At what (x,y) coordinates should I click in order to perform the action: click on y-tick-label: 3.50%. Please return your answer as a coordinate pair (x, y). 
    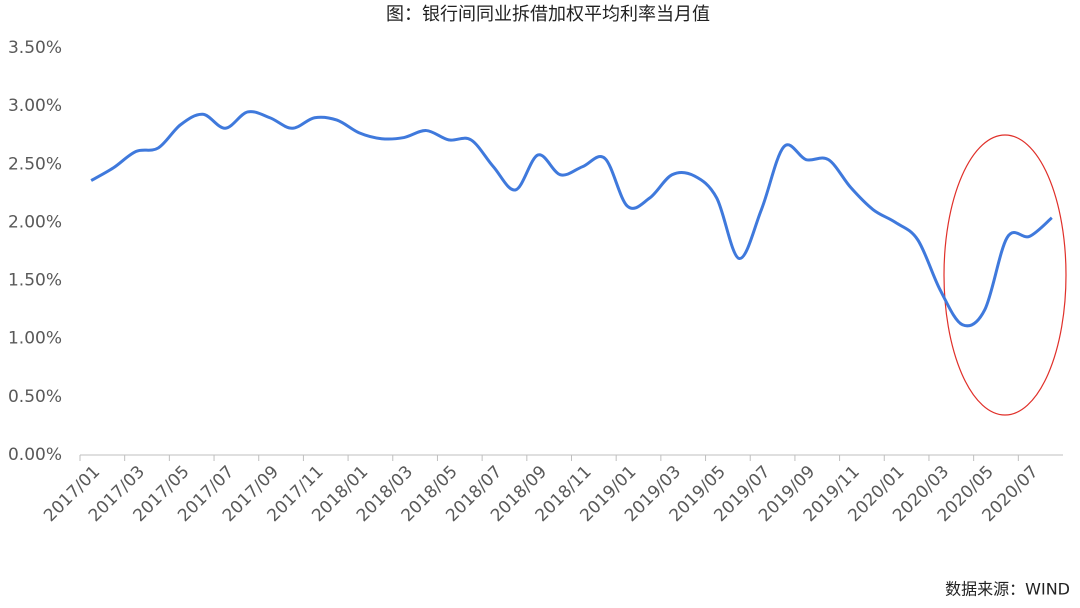
    Looking at the image, I should click on (35, 48).